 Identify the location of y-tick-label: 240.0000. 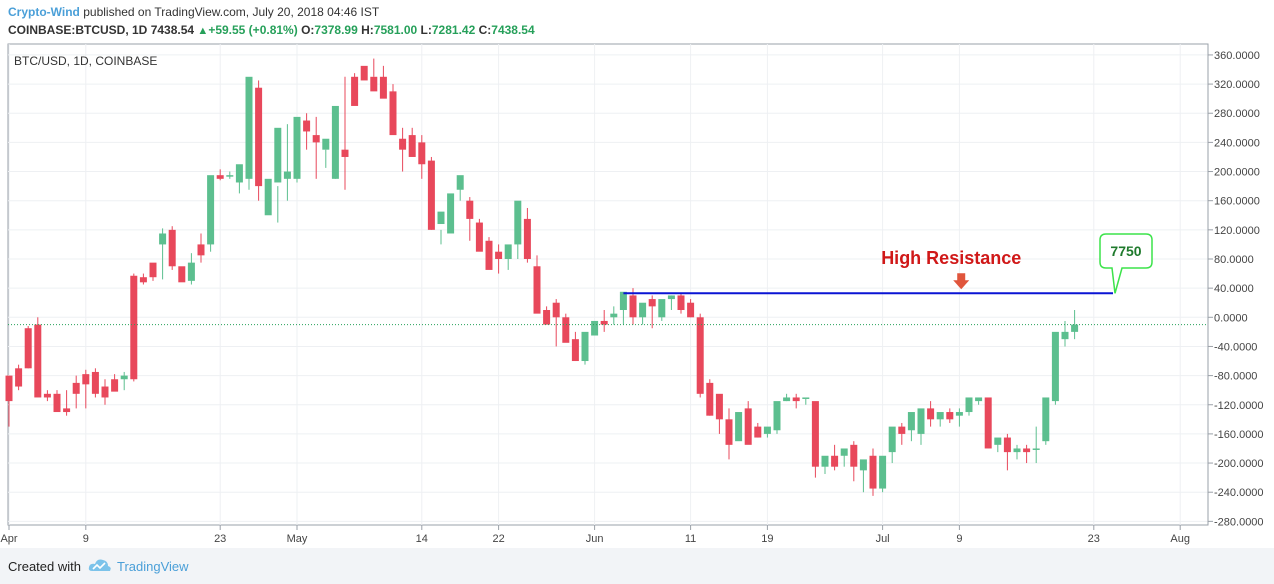
(1237, 143).